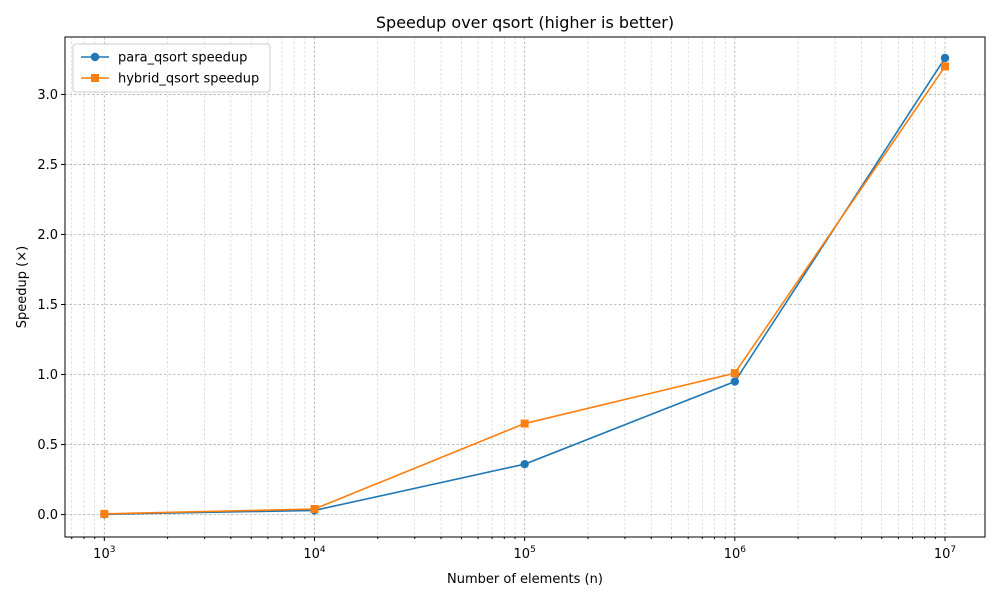  Describe the element at coordinates (525, 22) in the screenshot. I see `chart-title: Speedup over qsort (higher is better)` at that location.